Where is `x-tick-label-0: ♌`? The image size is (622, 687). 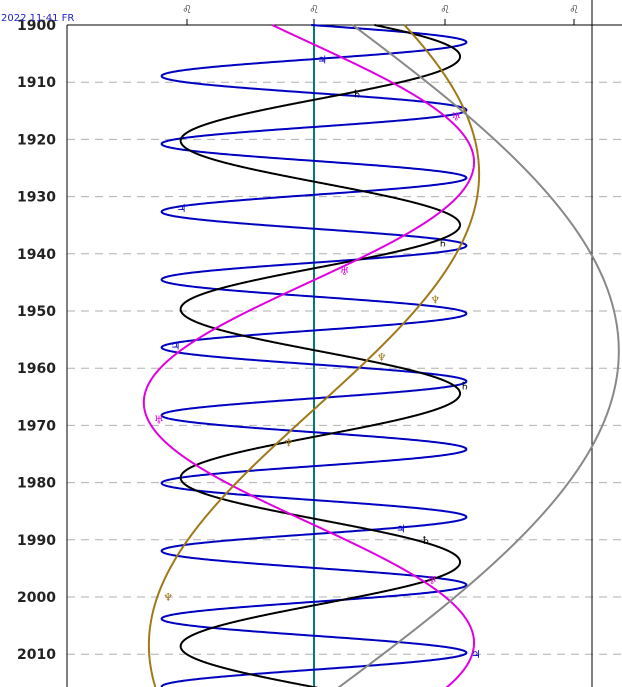
x-tick-label-0: ♌ is located at coordinates (187, 9).